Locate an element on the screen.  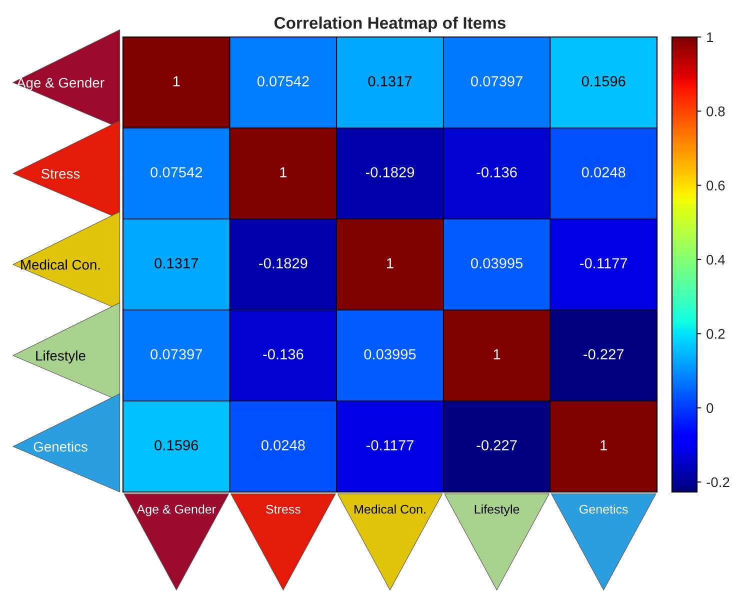
color-bar-label: 0.2 is located at coordinates (715, 333).